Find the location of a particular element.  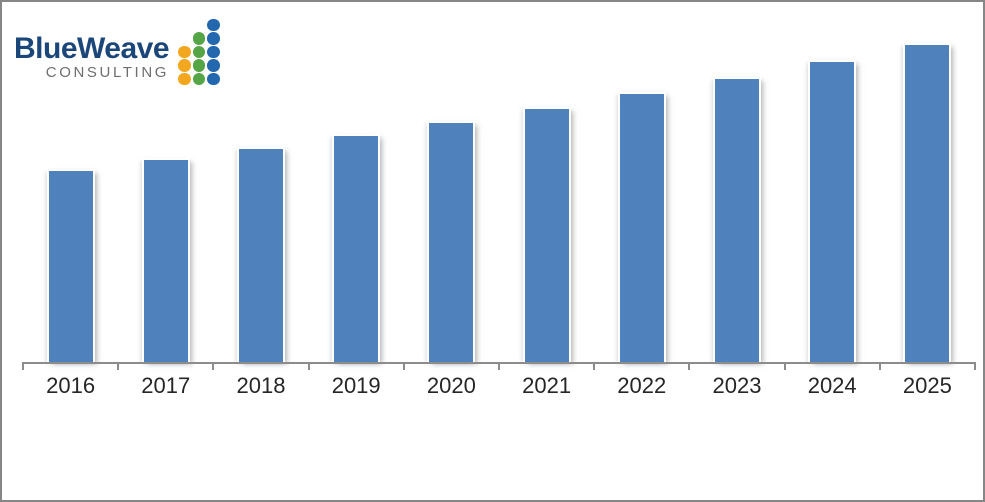

x-axis-label-2023: 2023 is located at coordinates (737, 385).